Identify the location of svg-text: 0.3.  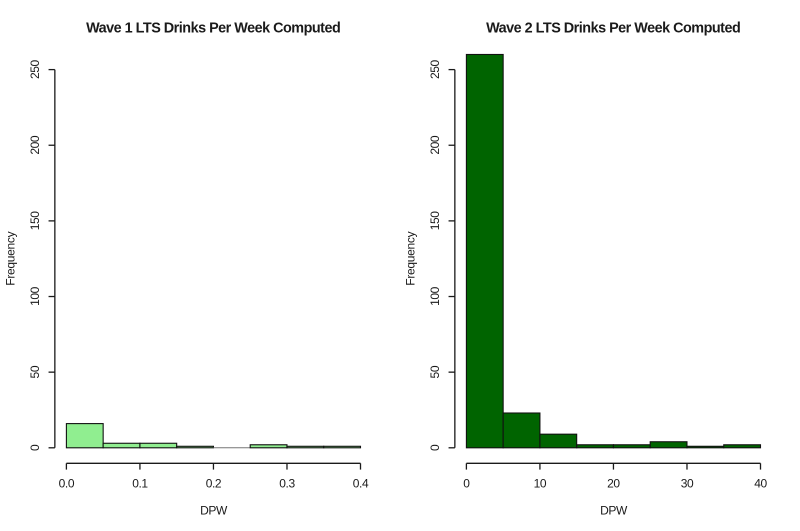
(287, 484).